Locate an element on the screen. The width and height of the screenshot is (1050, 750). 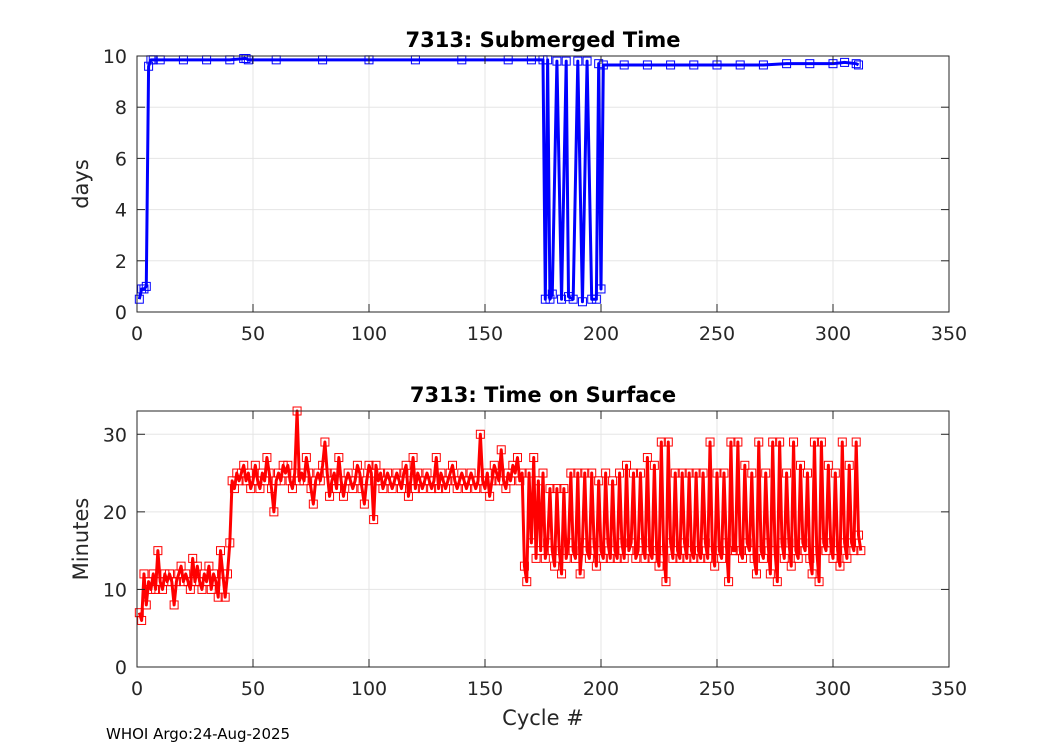
x-tick-label: 300 is located at coordinates (833, 689).